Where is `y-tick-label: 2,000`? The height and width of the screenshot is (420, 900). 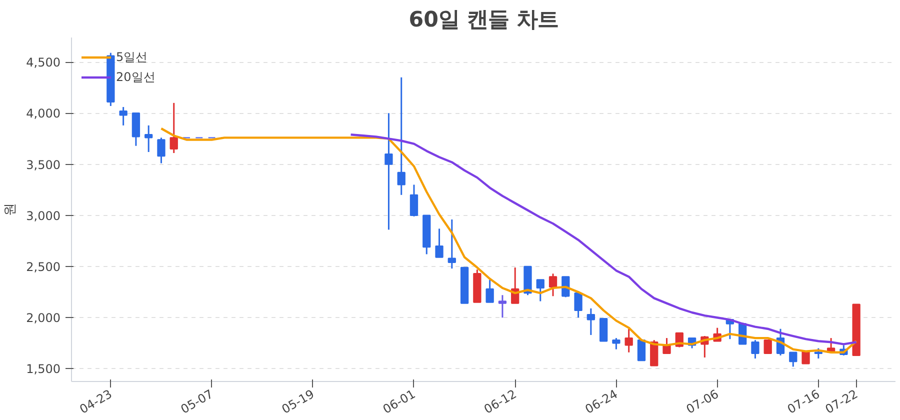
y-tick-label: 2,000 is located at coordinates (43, 318).